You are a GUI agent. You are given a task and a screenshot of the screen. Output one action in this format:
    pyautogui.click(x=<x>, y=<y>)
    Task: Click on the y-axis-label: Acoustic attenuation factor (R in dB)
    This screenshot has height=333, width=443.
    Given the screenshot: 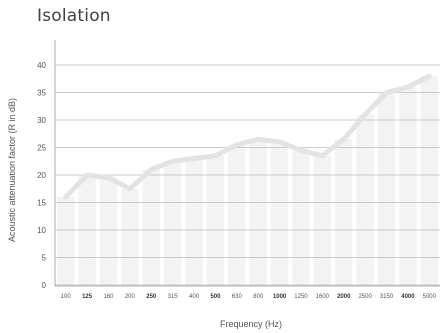 What is the action you would take?
    pyautogui.click(x=12, y=170)
    